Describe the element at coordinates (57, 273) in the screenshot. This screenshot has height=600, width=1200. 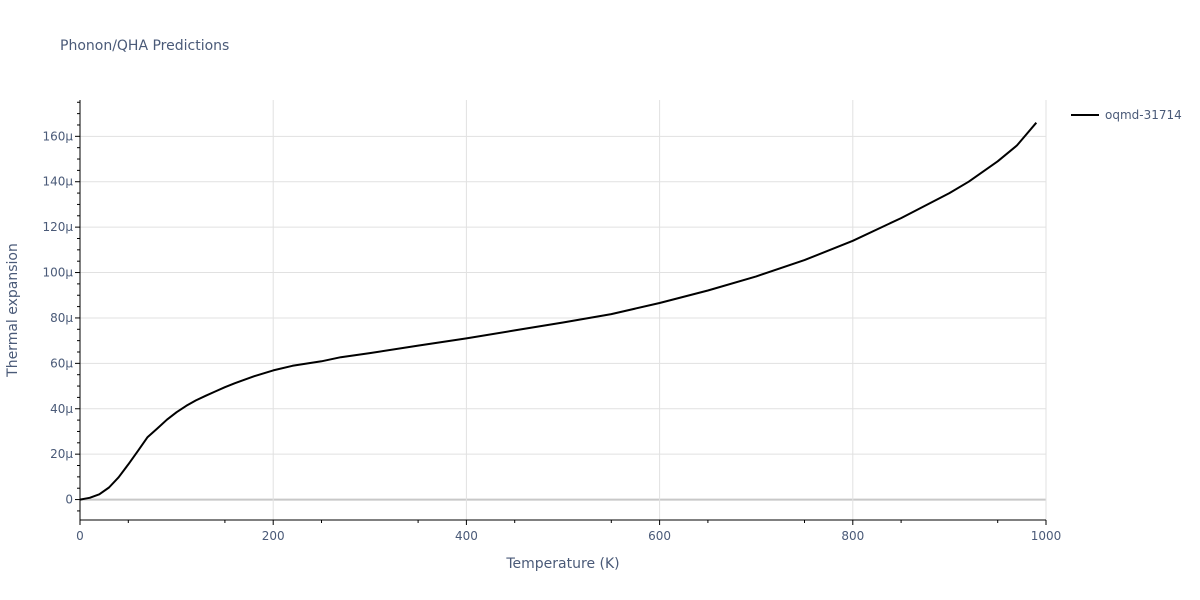
I see `y-tick-label: 100μ` at that location.